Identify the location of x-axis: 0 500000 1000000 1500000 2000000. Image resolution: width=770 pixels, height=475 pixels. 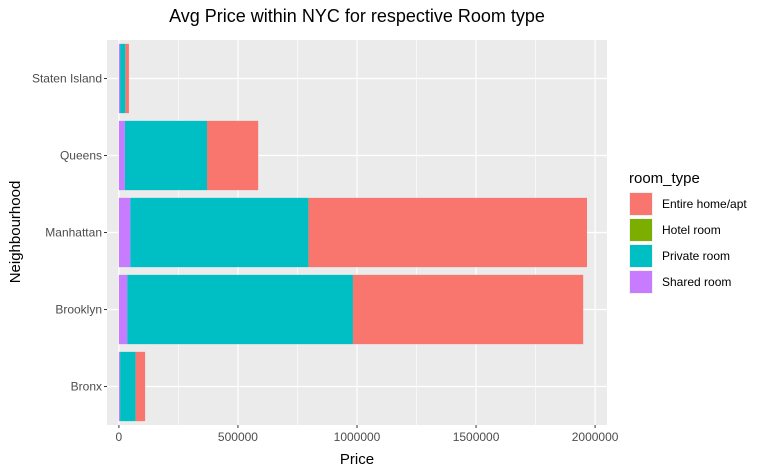
(367, 434).